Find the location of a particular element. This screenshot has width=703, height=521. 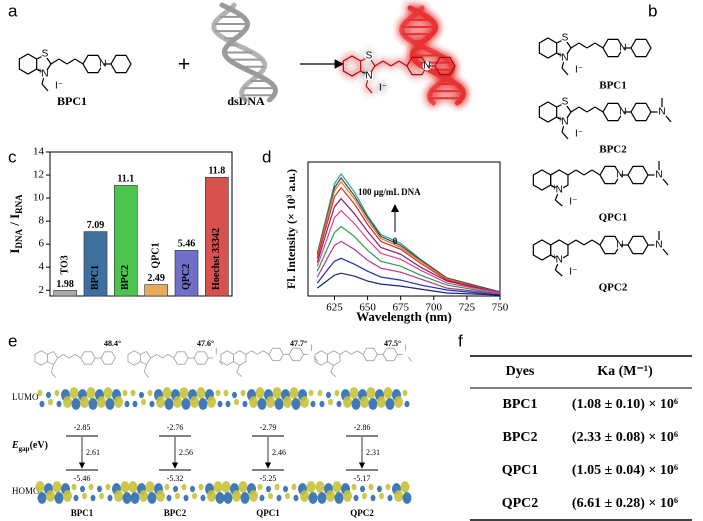

table-cell: (1.08 ± 0.10) × 10⁶ is located at coordinates (625, 404).